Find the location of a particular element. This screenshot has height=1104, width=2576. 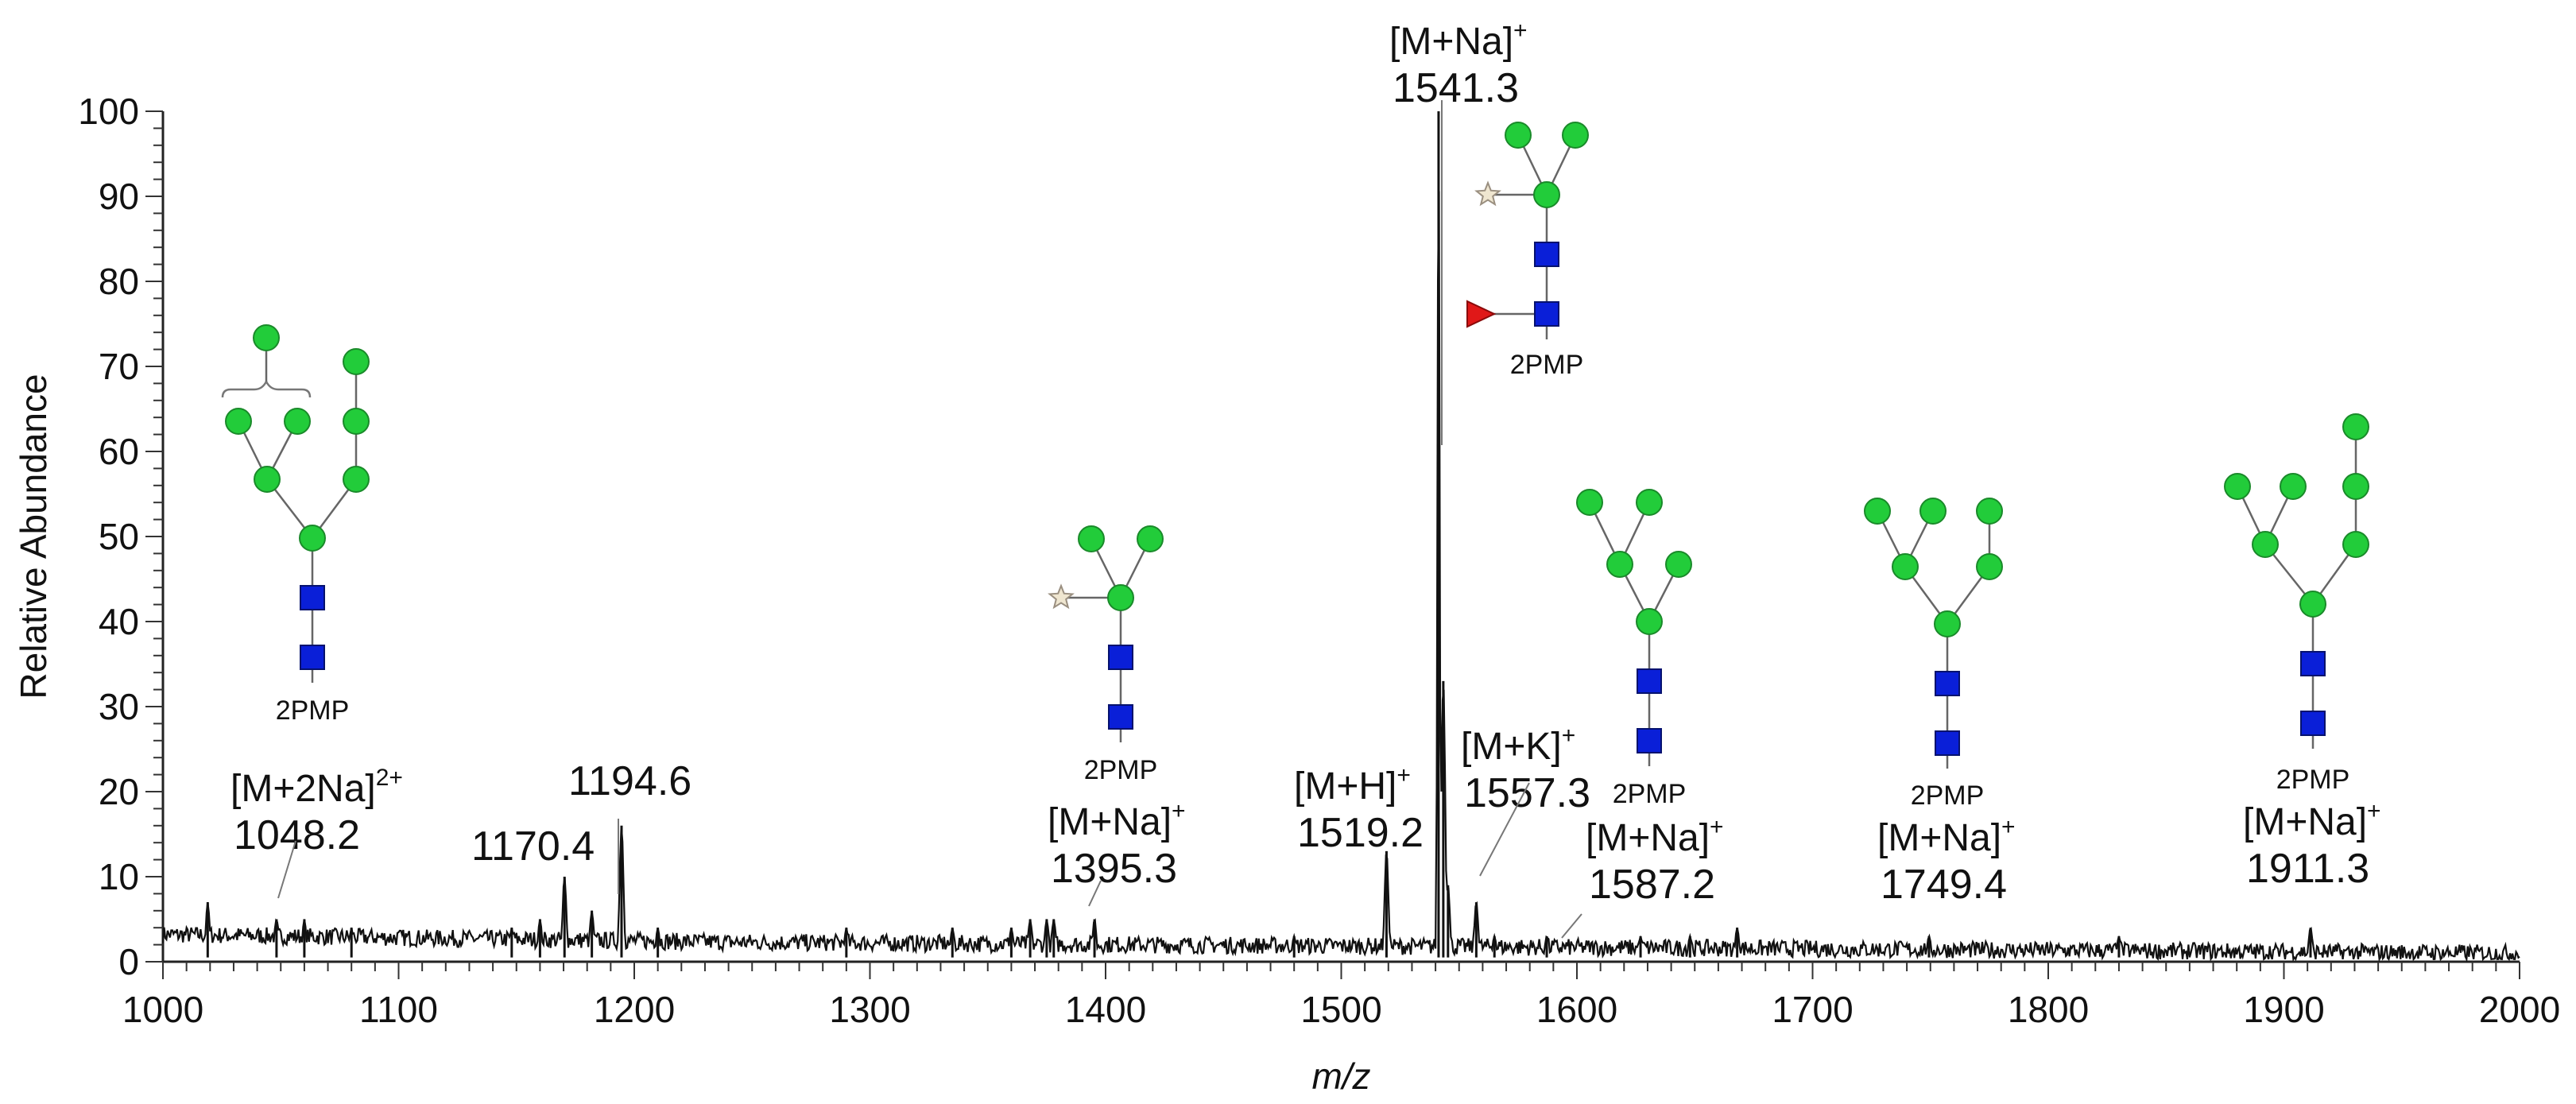

x-tick-label: 1300 is located at coordinates (869, 1009).